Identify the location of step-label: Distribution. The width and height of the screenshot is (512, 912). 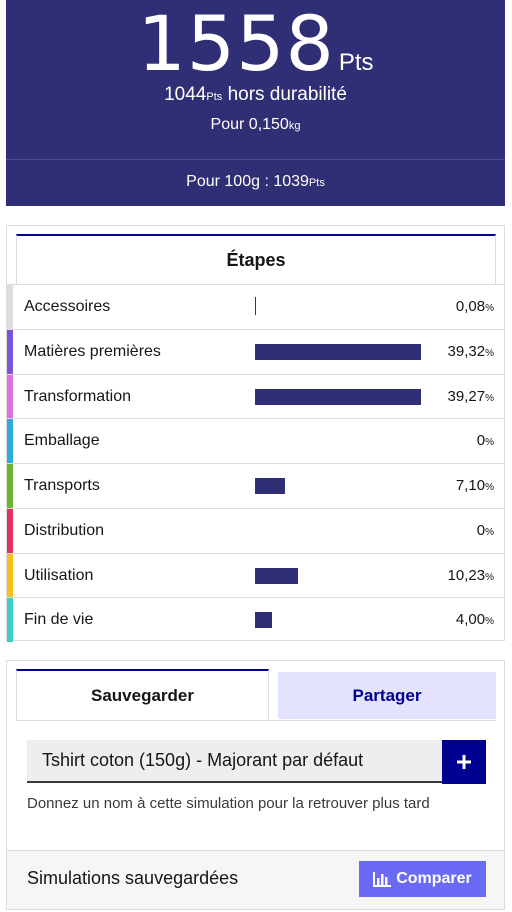
(64, 530).